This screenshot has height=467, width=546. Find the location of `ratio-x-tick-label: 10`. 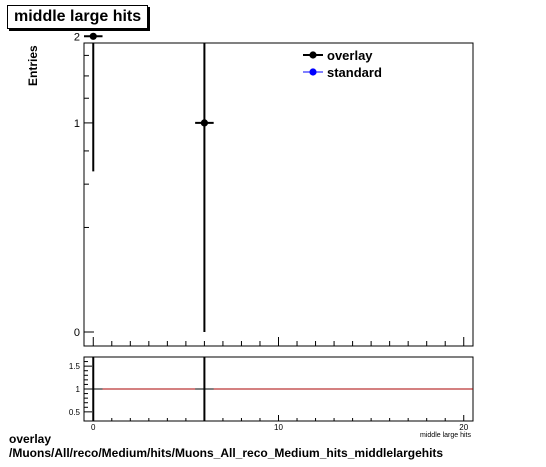

ratio-x-tick-label: 10 is located at coordinates (278, 427).